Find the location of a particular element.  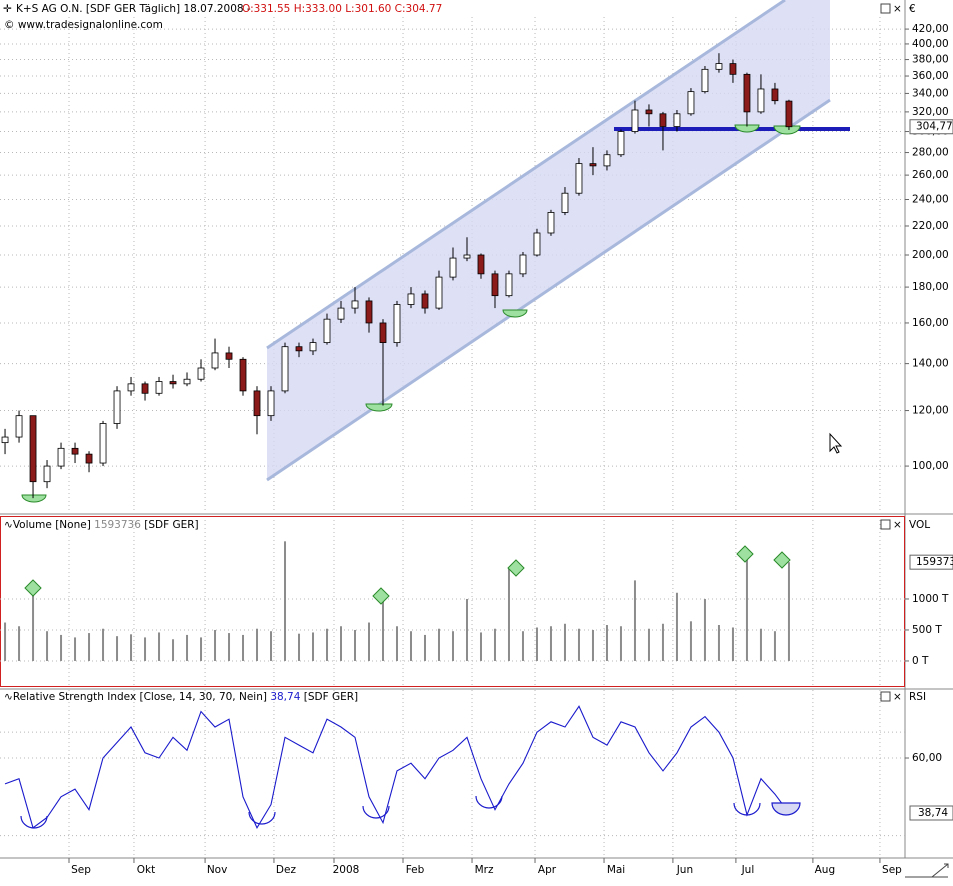

x-tick-label: Okt is located at coordinates (146, 870).